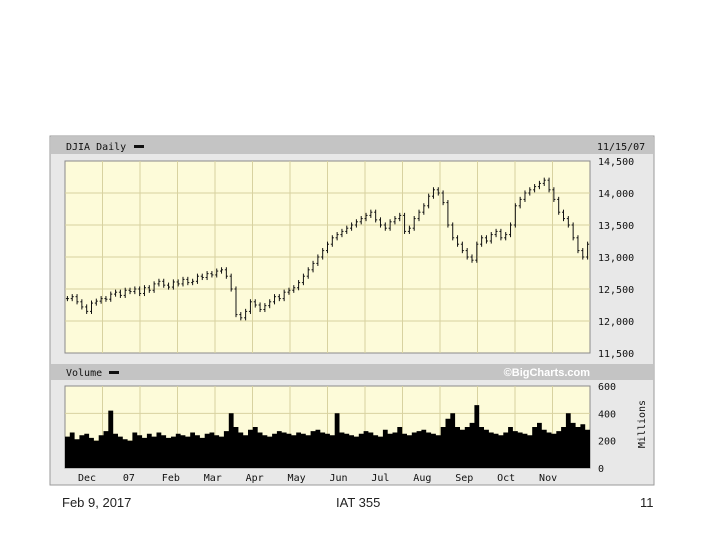  What do you see at coordinates (464, 478) in the screenshot?
I see `x-axis-month-label: Sep` at bounding box center [464, 478].